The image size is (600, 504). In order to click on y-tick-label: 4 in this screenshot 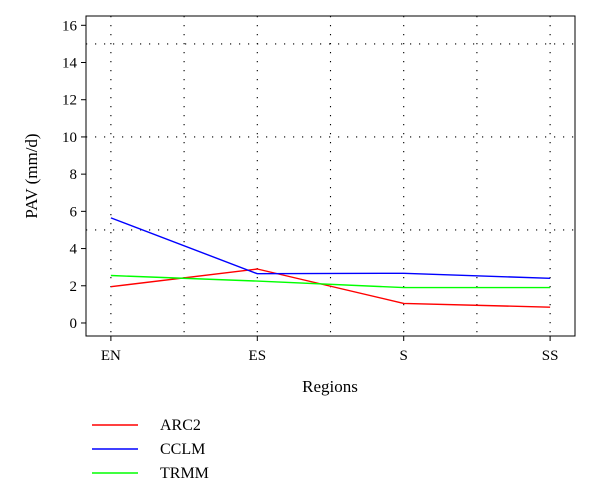, I will do `click(74, 250)`.